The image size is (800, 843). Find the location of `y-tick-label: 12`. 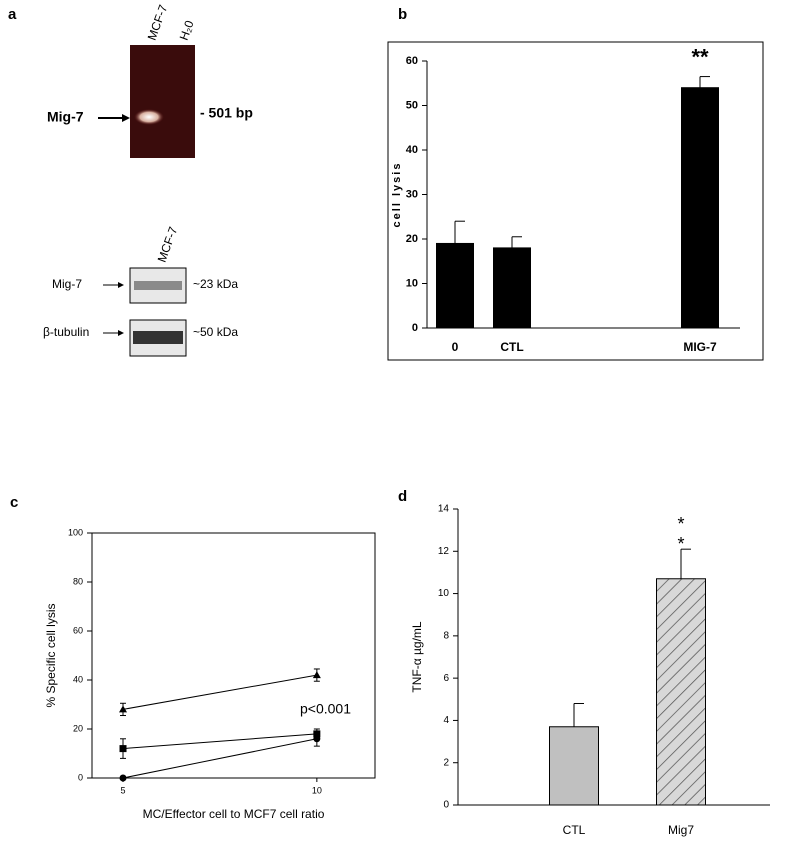

y-tick-label: 12 is located at coordinates (444, 551).